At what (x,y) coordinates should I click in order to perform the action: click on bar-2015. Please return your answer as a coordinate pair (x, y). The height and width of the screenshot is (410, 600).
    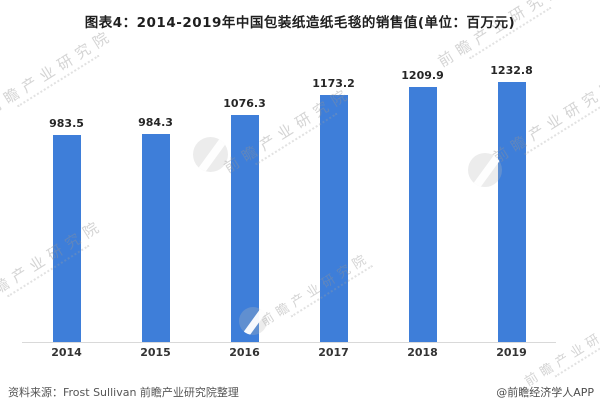
    Looking at the image, I should click on (155, 238).